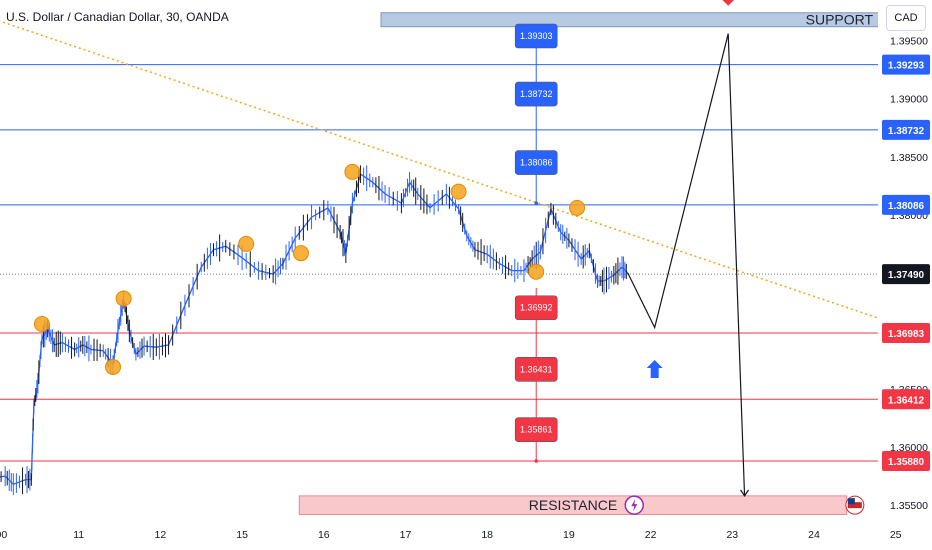 This screenshot has height=550, width=932. I want to click on down-arrow-icon, so click(728, 3).